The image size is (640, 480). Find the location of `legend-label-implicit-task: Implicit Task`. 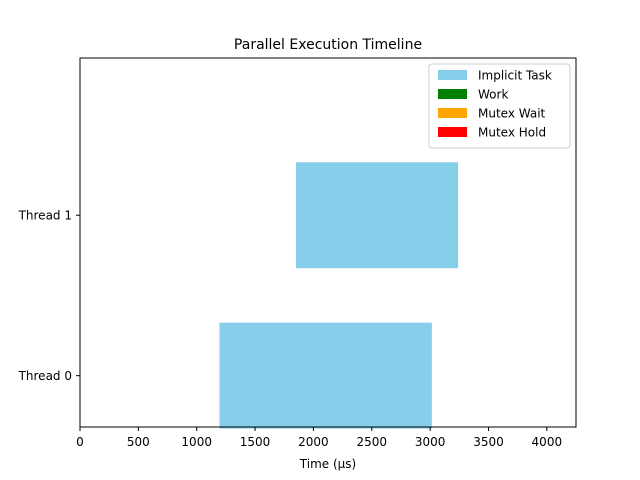

legend-label-implicit-task: Implicit Task is located at coordinates (515, 76).